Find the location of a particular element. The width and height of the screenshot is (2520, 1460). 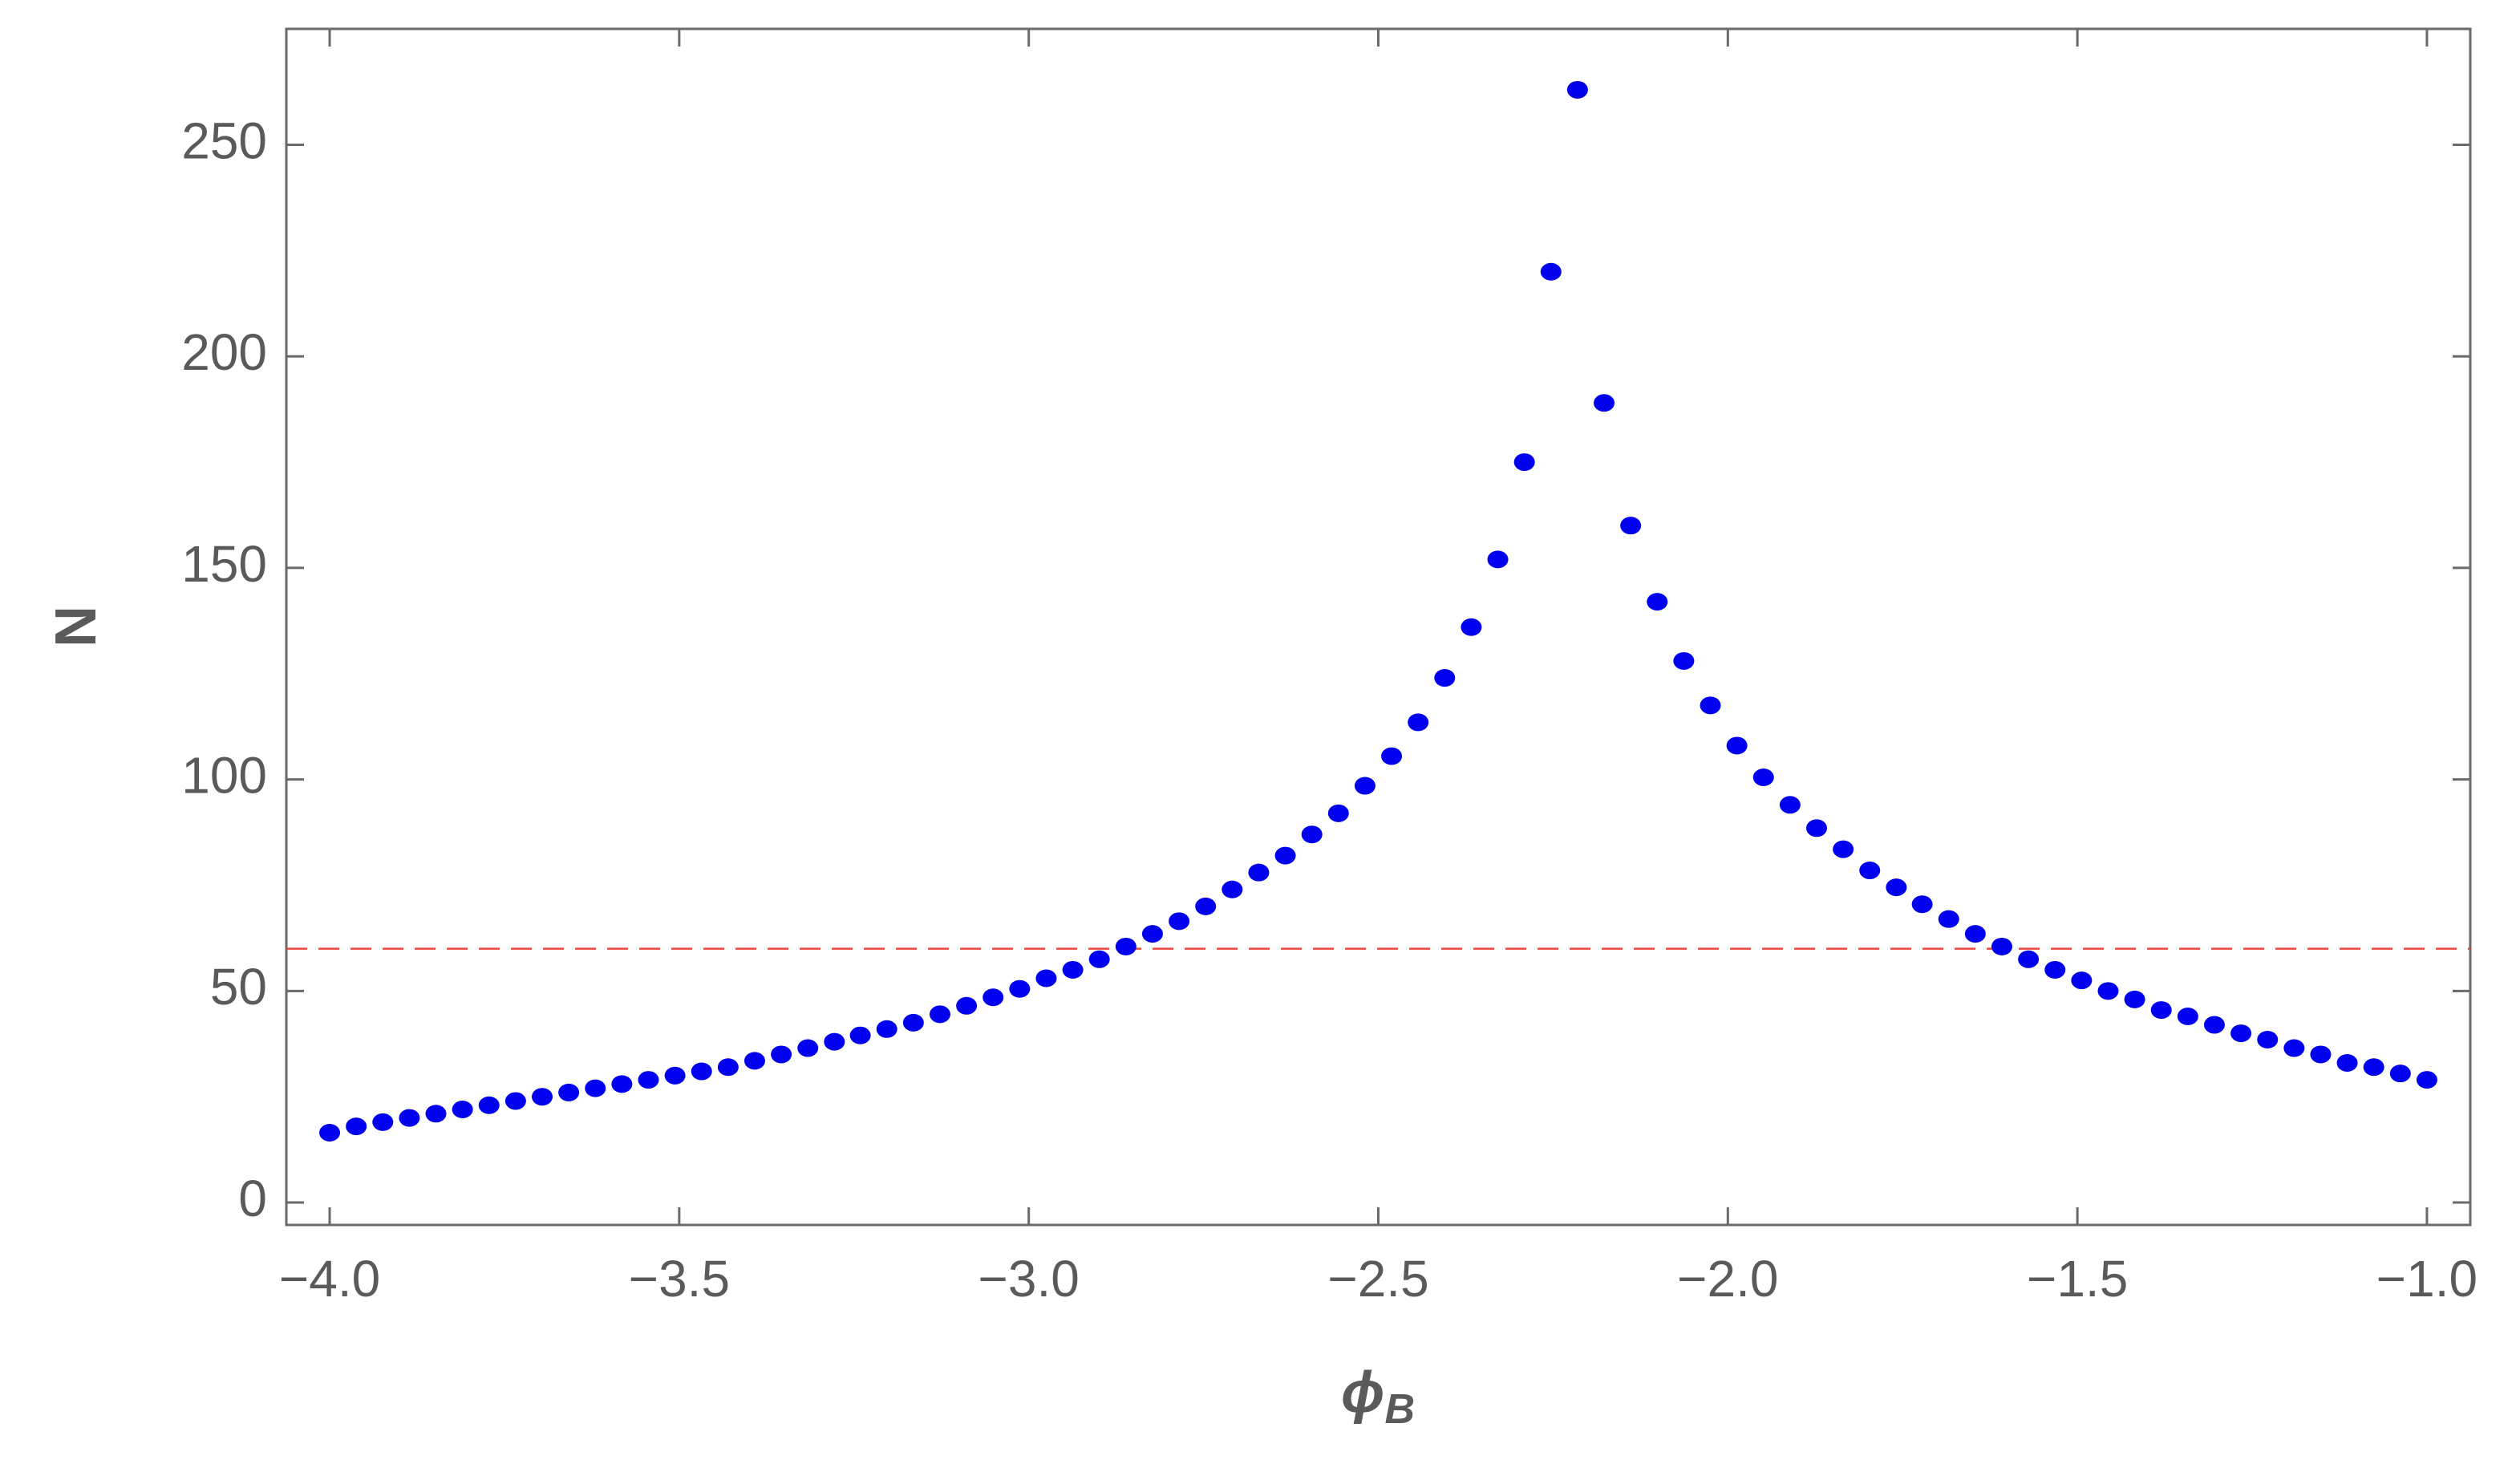

y-tick-label: 0 is located at coordinates (252, 1199).